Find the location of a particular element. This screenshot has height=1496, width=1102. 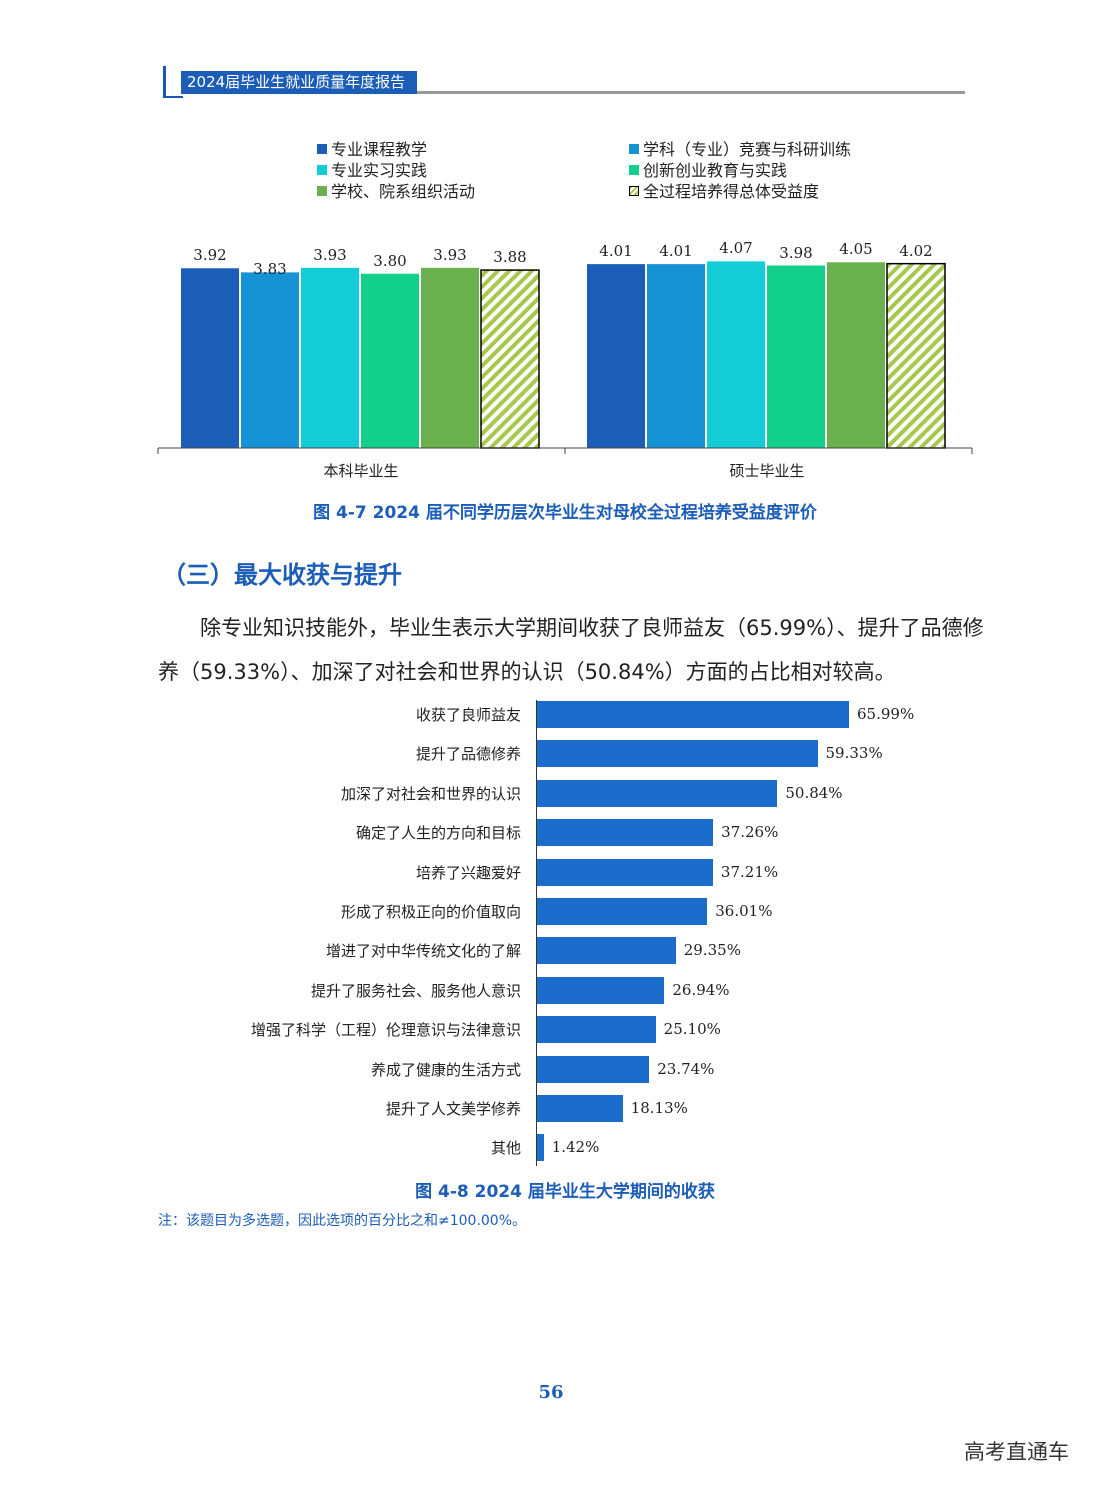

legend-item-innovation: 创新创业教育与实践 is located at coordinates (708, 171).